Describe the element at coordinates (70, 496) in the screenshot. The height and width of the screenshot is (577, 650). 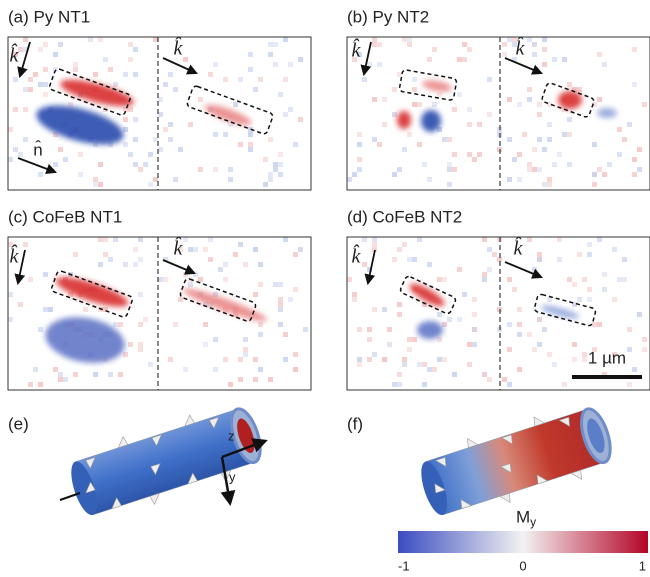
I see `axis-tail` at that location.